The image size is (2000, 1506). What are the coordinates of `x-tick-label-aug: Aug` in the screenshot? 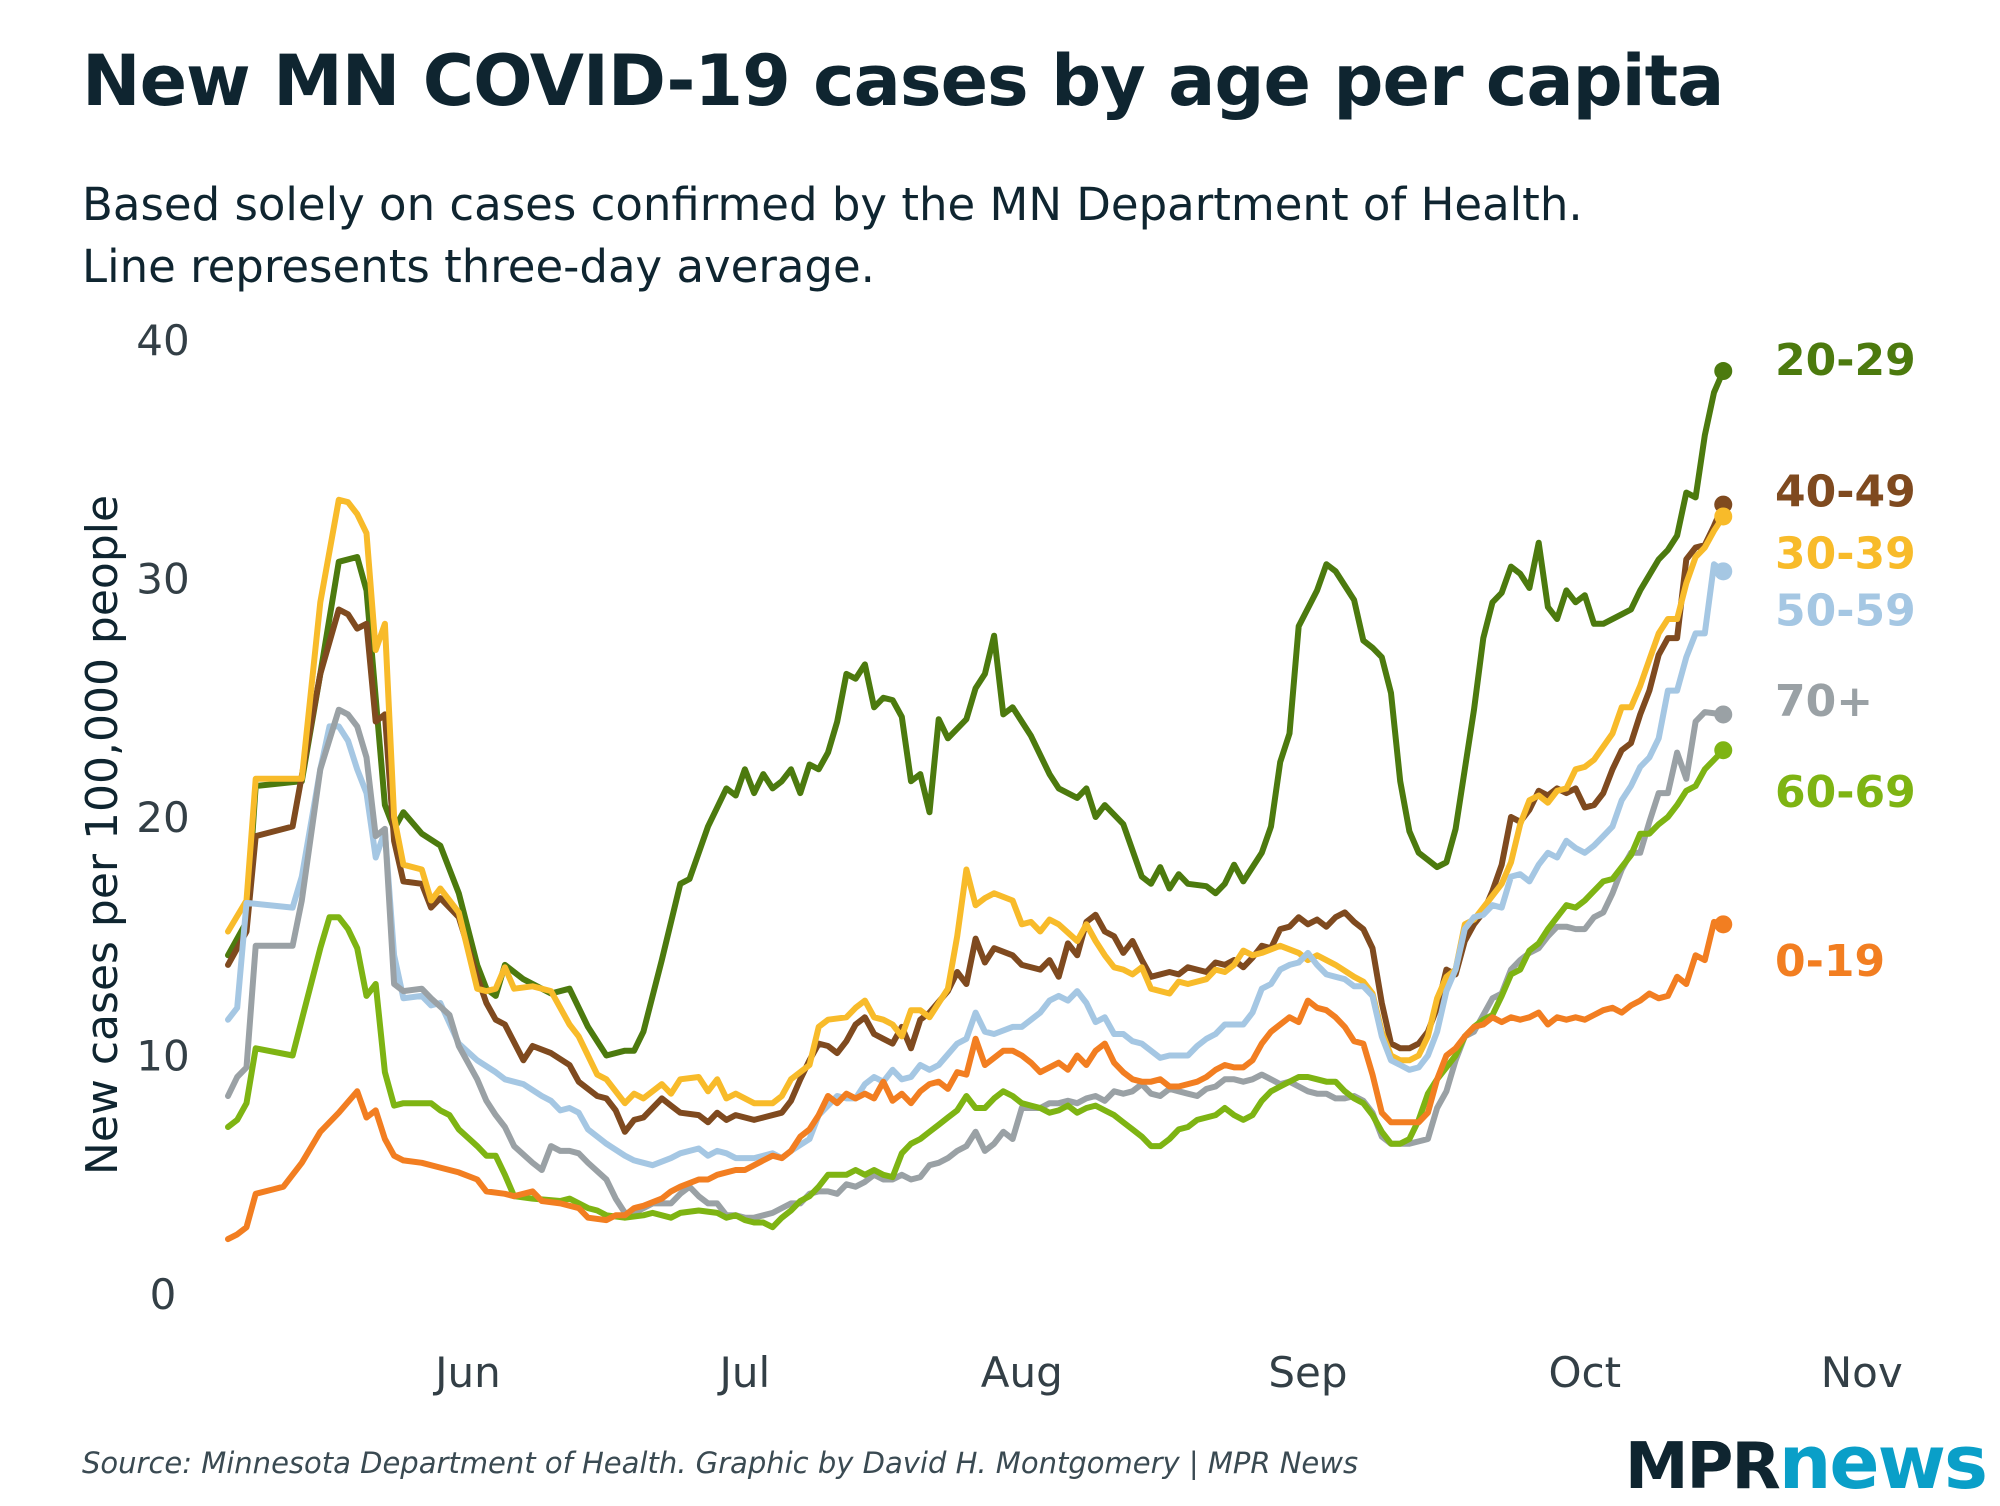 It's located at (1022, 1372).